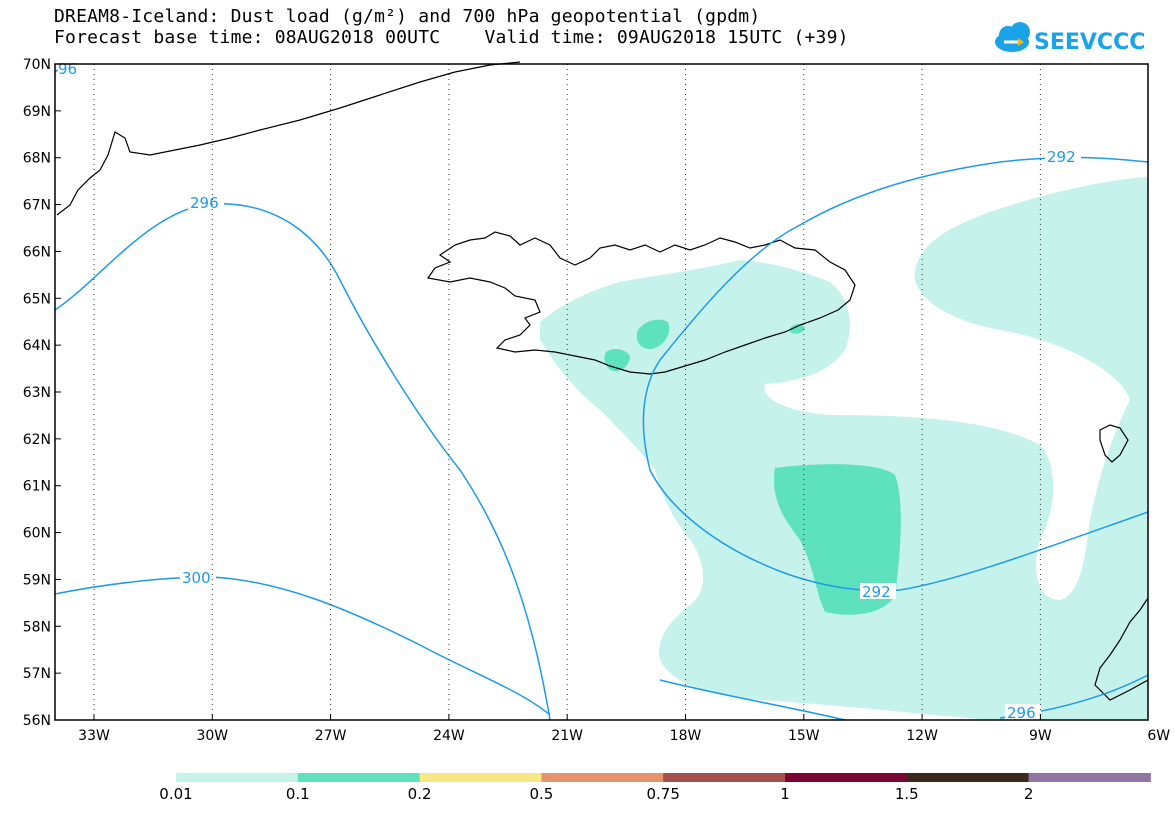 This screenshot has height=815, width=1175. What do you see at coordinates (37, 440) in the screenshot?
I see `lat-label: 62N` at bounding box center [37, 440].